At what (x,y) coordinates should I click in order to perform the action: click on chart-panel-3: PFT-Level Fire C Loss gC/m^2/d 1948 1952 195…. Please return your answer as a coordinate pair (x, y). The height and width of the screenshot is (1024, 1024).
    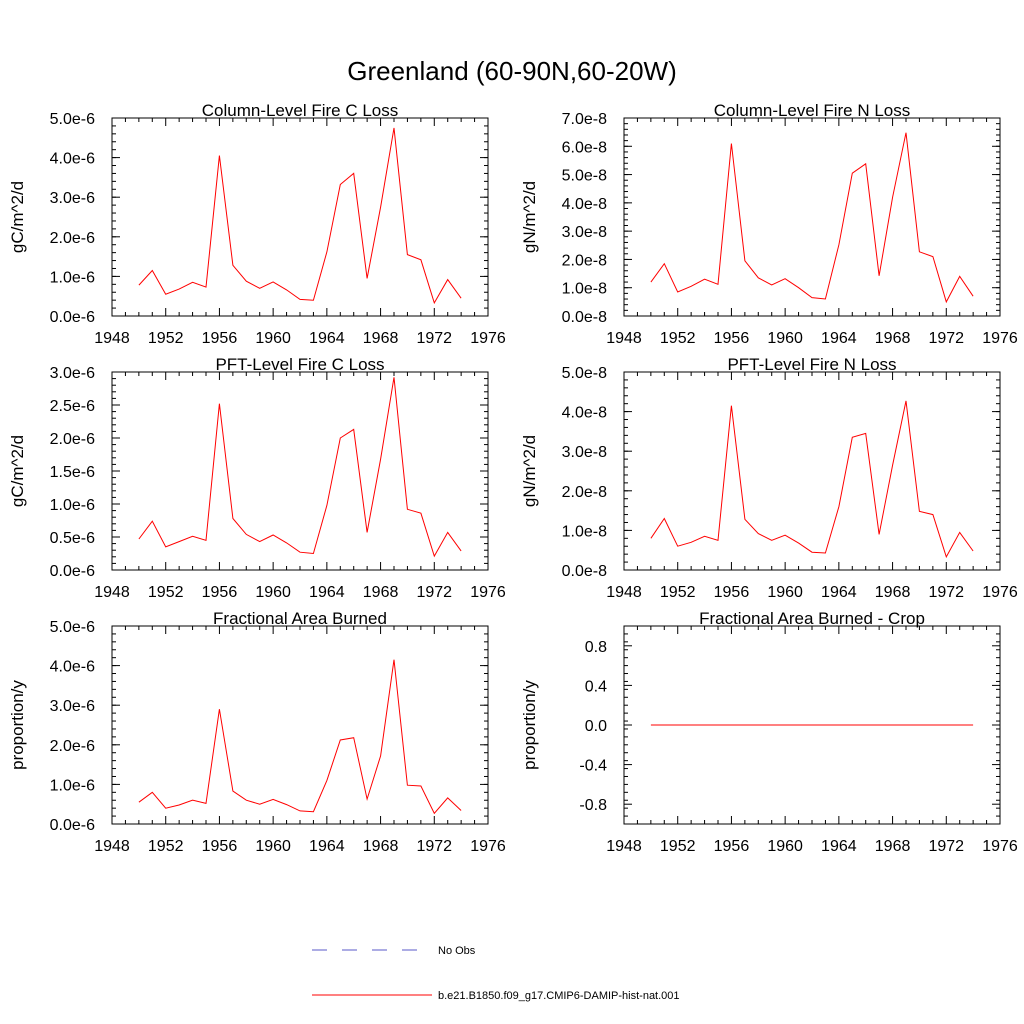
    Looking at the image, I should click on (257, 478).